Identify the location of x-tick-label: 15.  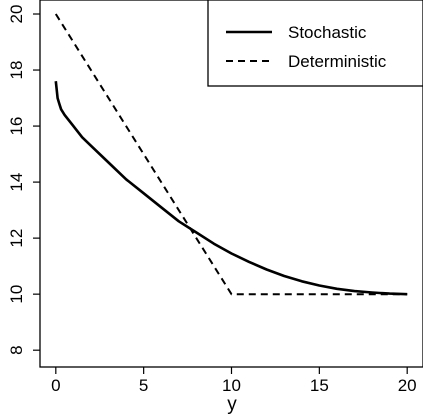
(319, 385).